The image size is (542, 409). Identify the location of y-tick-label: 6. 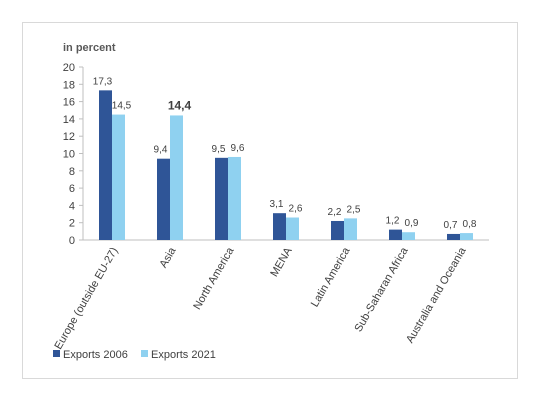
(72, 189).